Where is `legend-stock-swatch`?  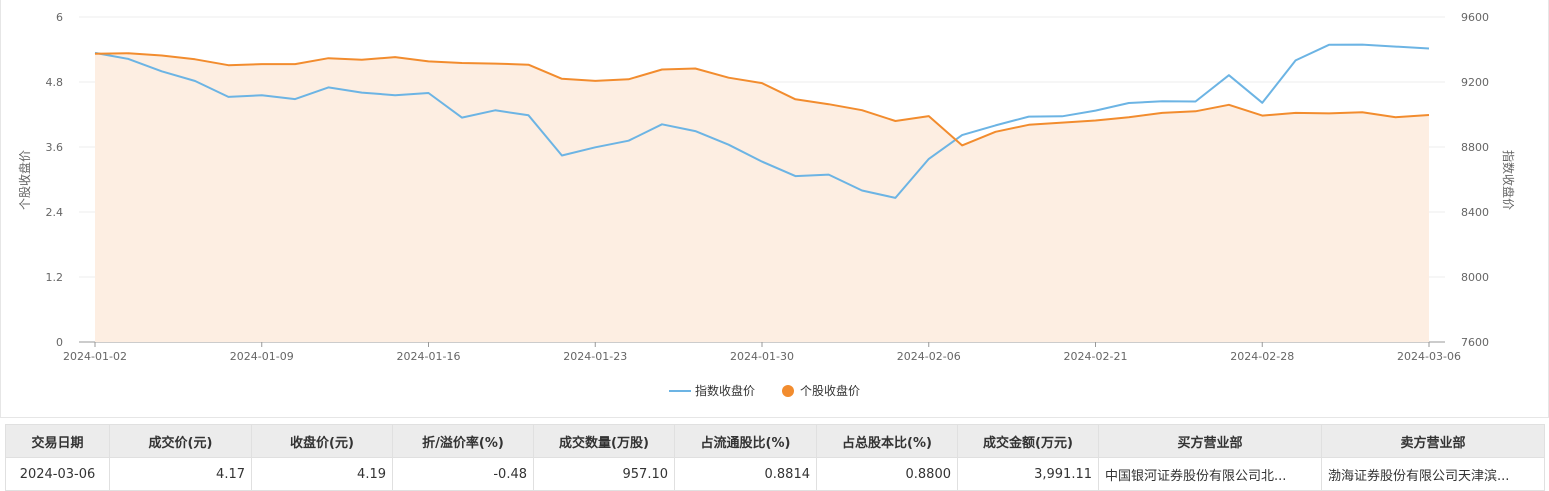
legend-stock-swatch is located at coordinates (788, 391).